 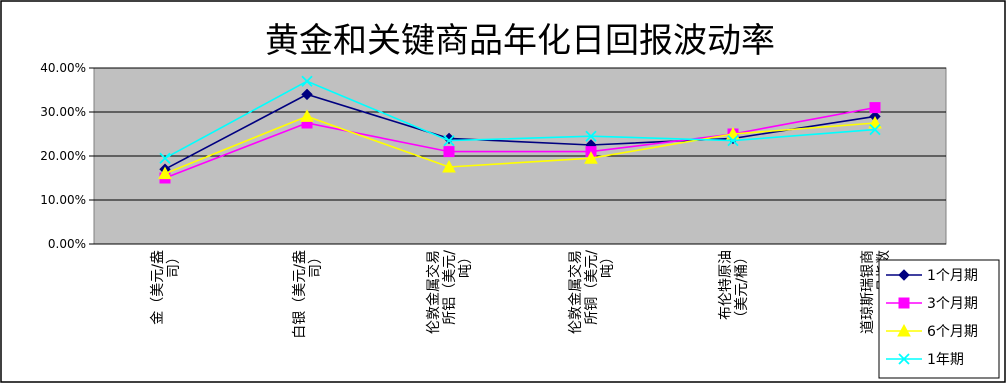 I want to click on x-tick-label: 布伦特原油 （美元/桶）, so click(x=734, y=287).